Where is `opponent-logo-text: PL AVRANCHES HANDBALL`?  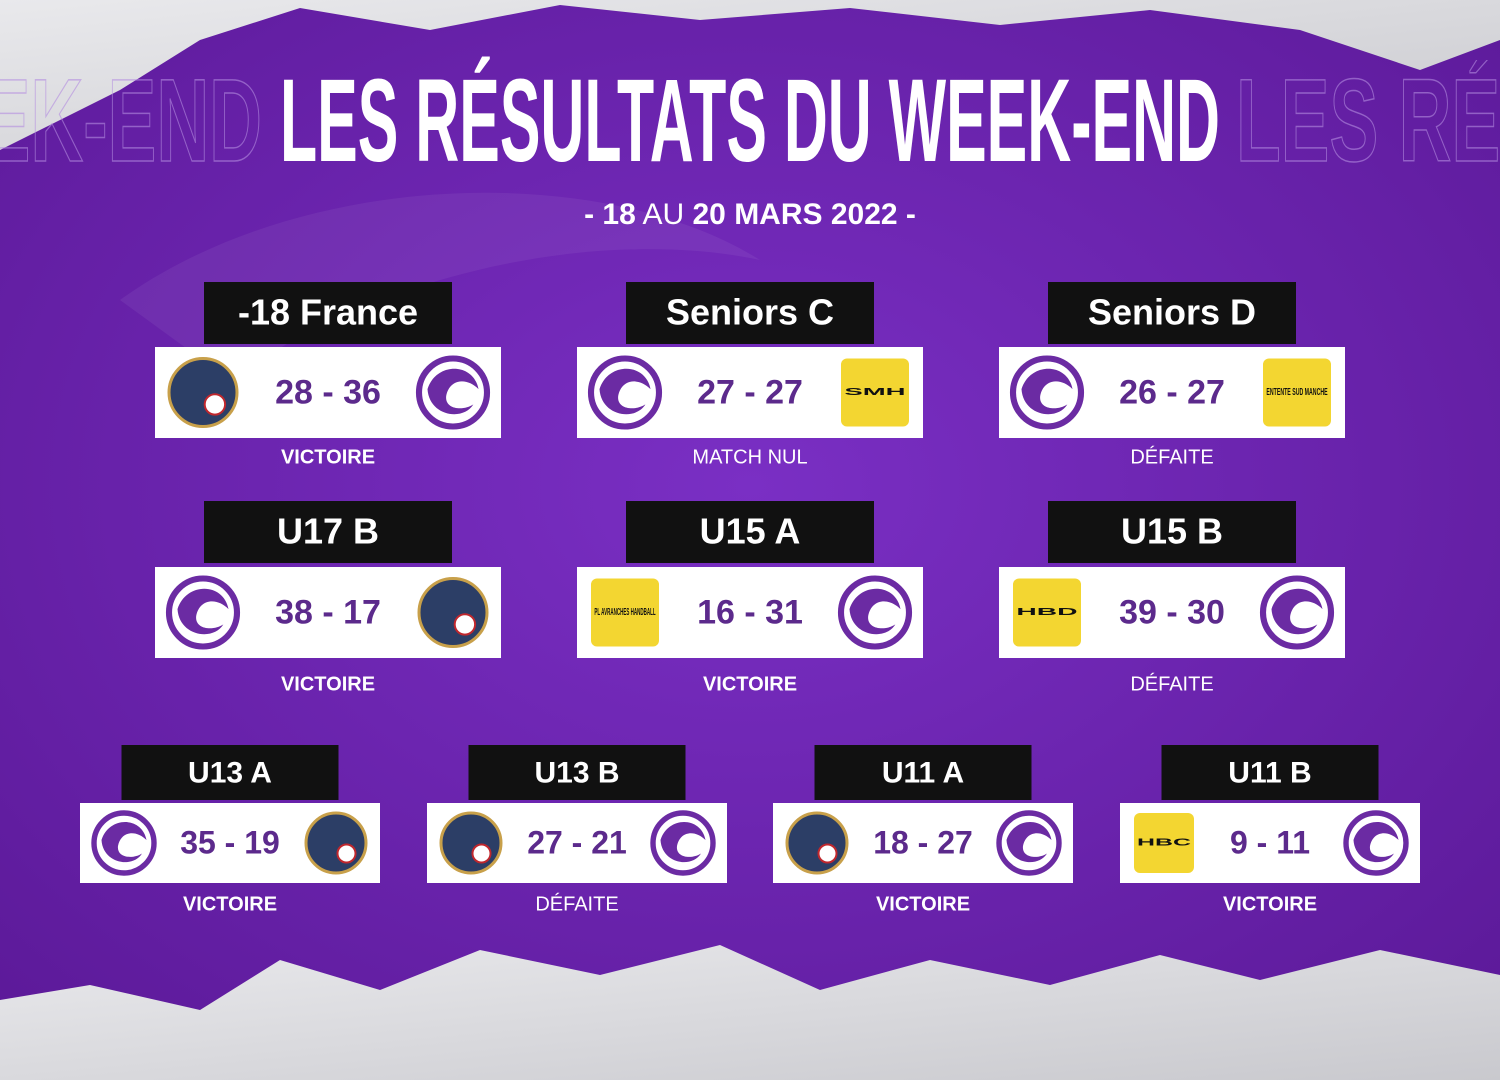
opponent-logo-text: PL AVRANCHES HANDBALL is located at coordinates (624, 612).